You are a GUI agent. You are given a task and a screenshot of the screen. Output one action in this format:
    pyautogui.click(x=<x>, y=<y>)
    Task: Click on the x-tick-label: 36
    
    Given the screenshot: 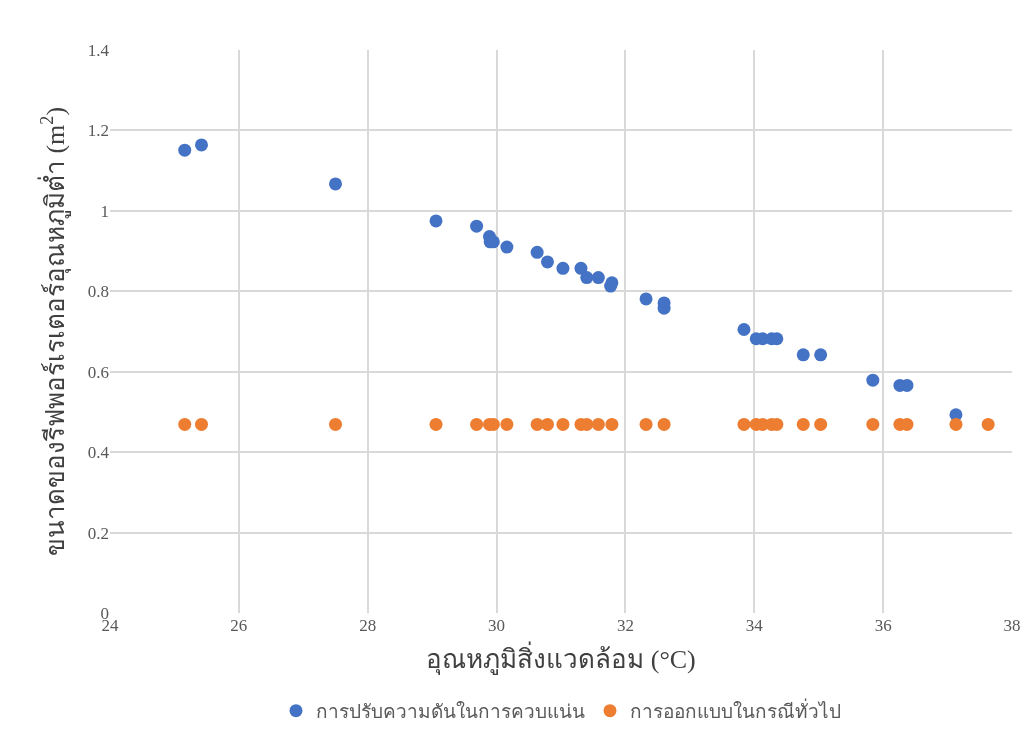 What is the action you would take?
    pyautogui.click(x=883, y=625)
    